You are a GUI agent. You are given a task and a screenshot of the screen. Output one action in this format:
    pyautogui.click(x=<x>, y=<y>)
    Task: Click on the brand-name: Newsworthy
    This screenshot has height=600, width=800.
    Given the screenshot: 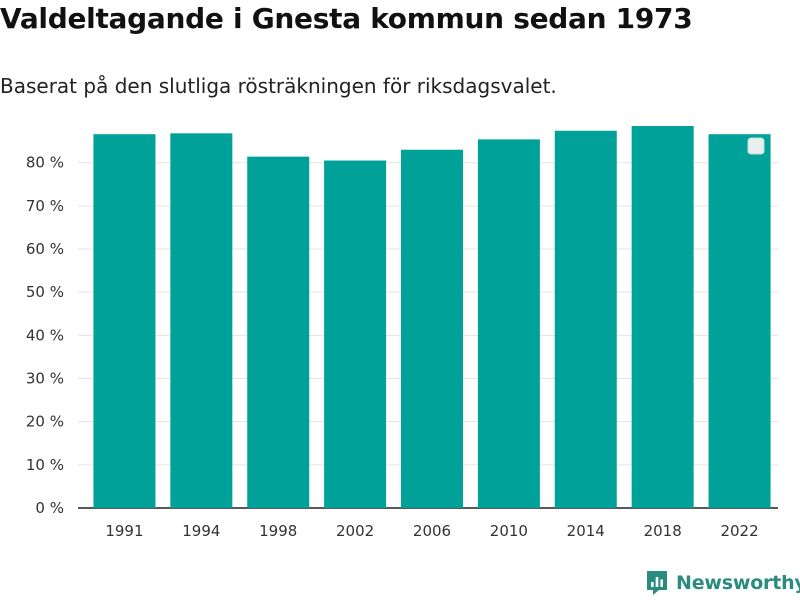 What is the action you would take?
    pyautogui.click(x=738, y=583)
    